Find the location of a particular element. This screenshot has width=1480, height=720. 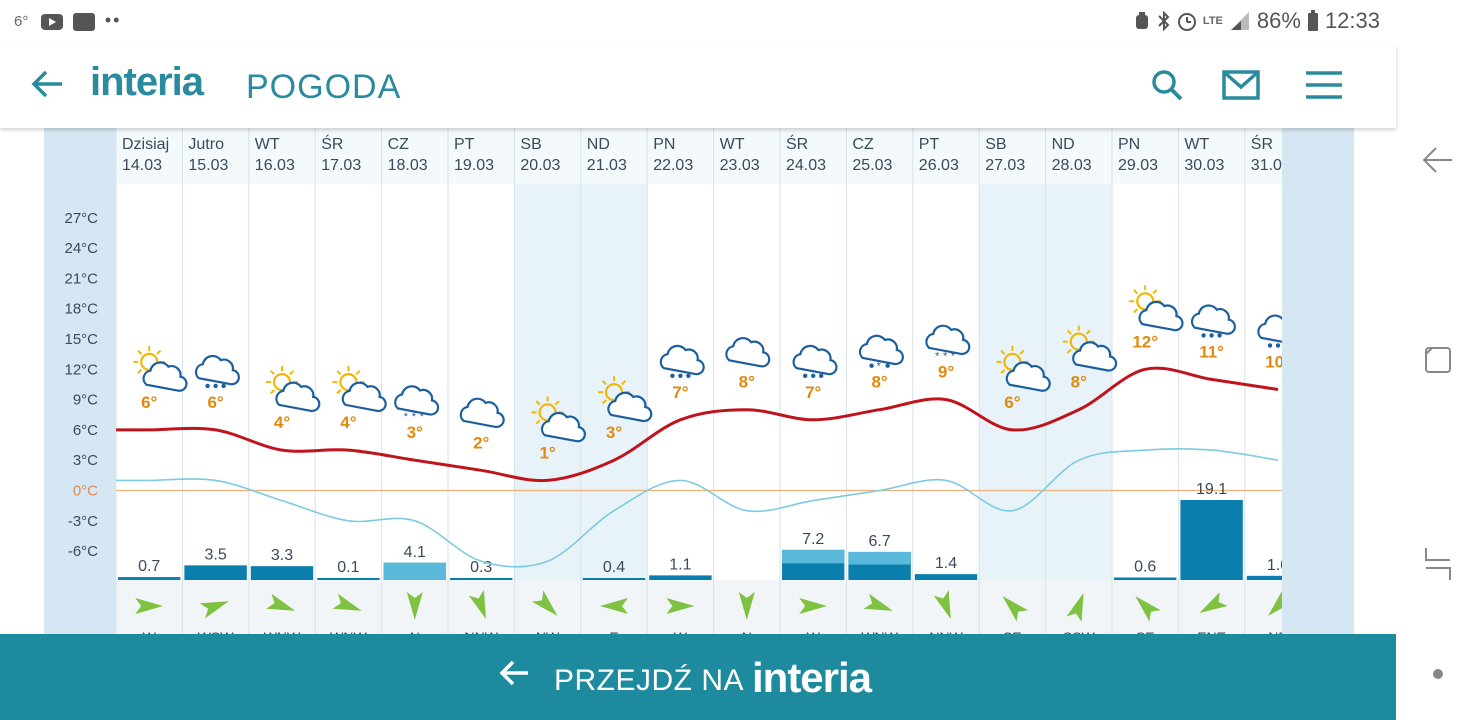

temperature-label: 8° is located at coordinates (747, 382).